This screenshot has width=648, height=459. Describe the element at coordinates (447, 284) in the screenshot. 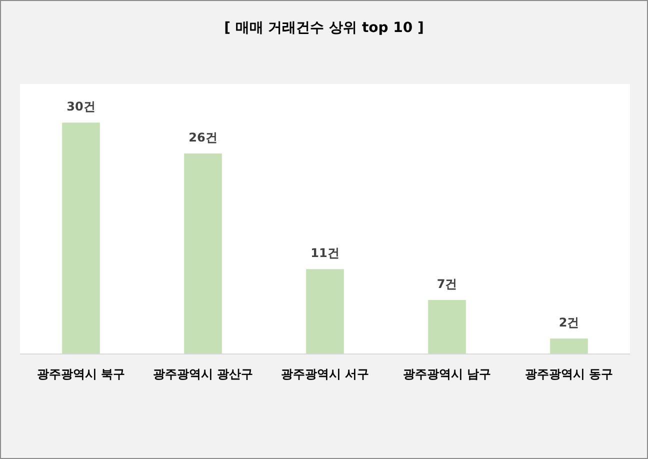

I see `data-label: 7건` at that location.